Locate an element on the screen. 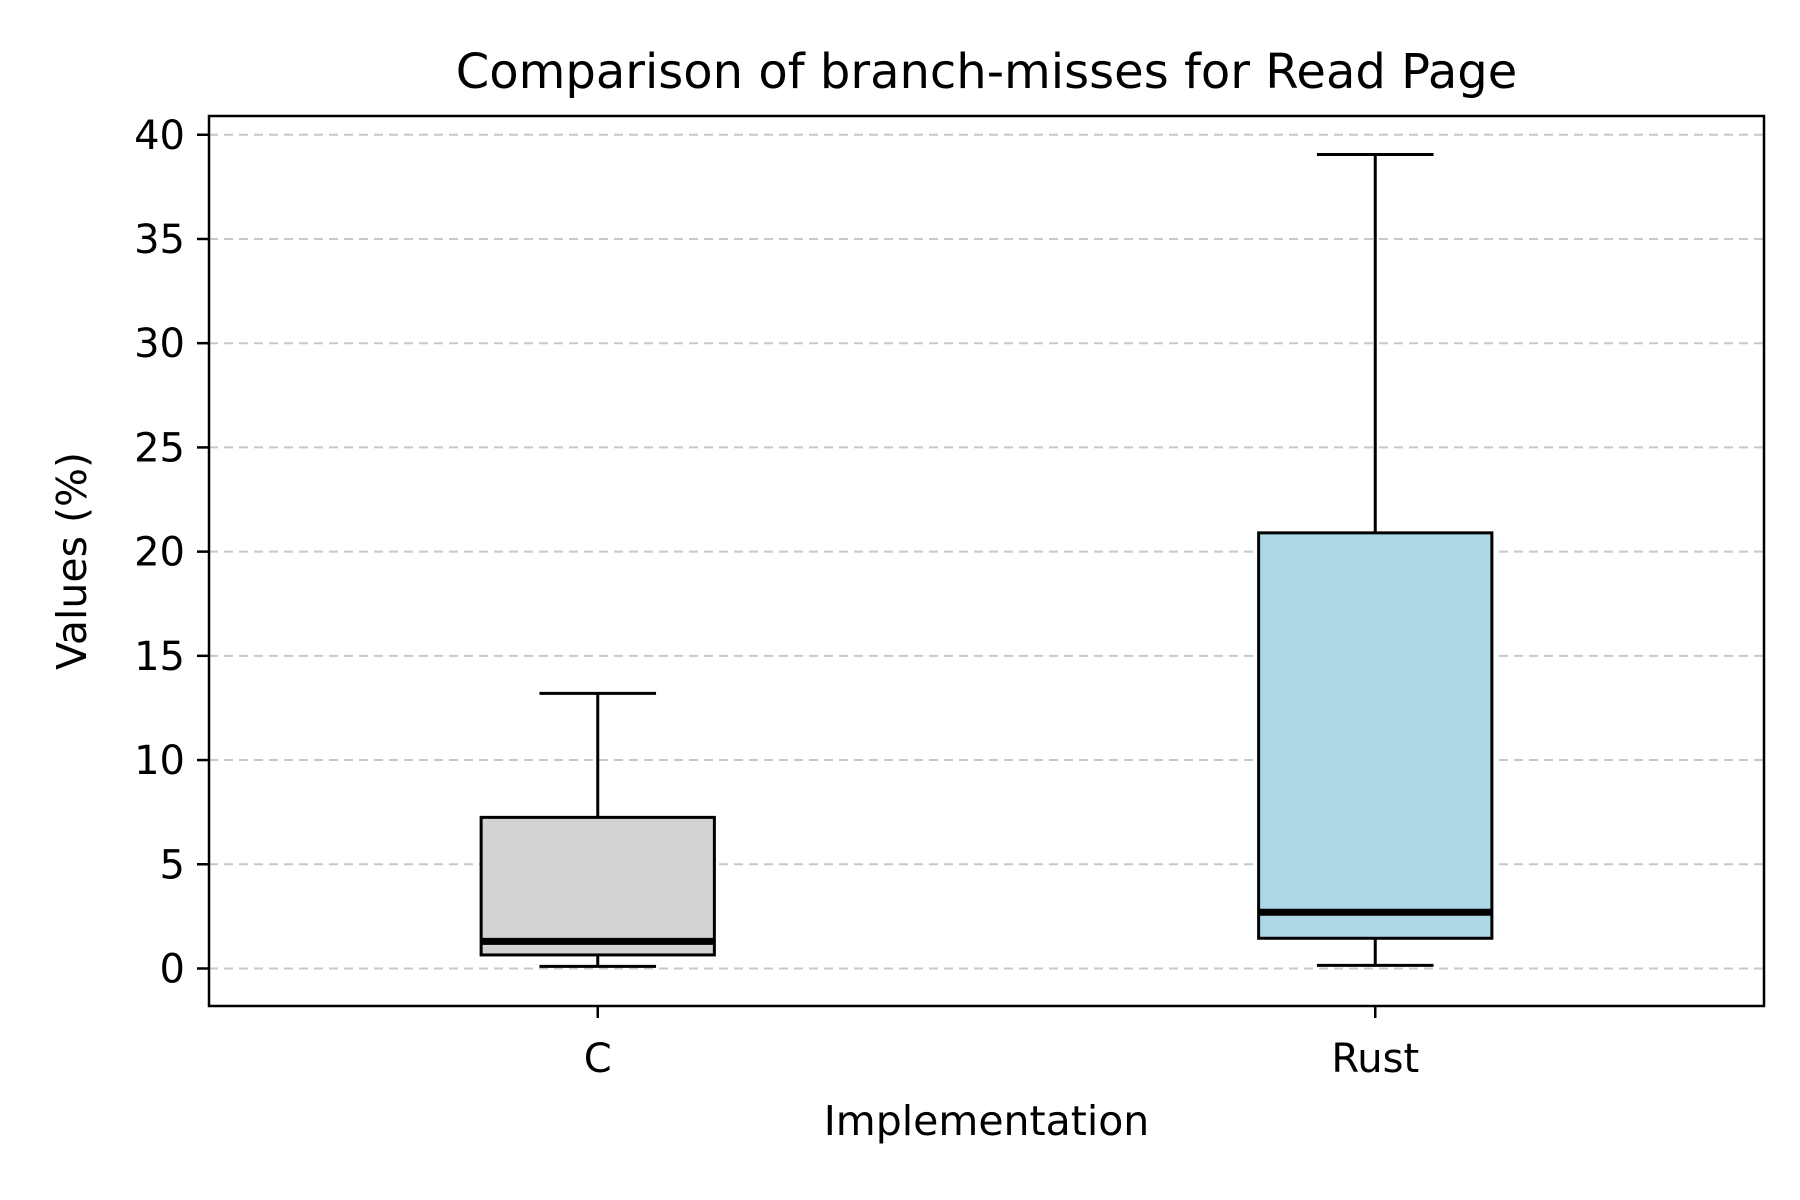 The width and height of the screenshot is (1800, 1200). box-c is located at coordinates (597, 829).